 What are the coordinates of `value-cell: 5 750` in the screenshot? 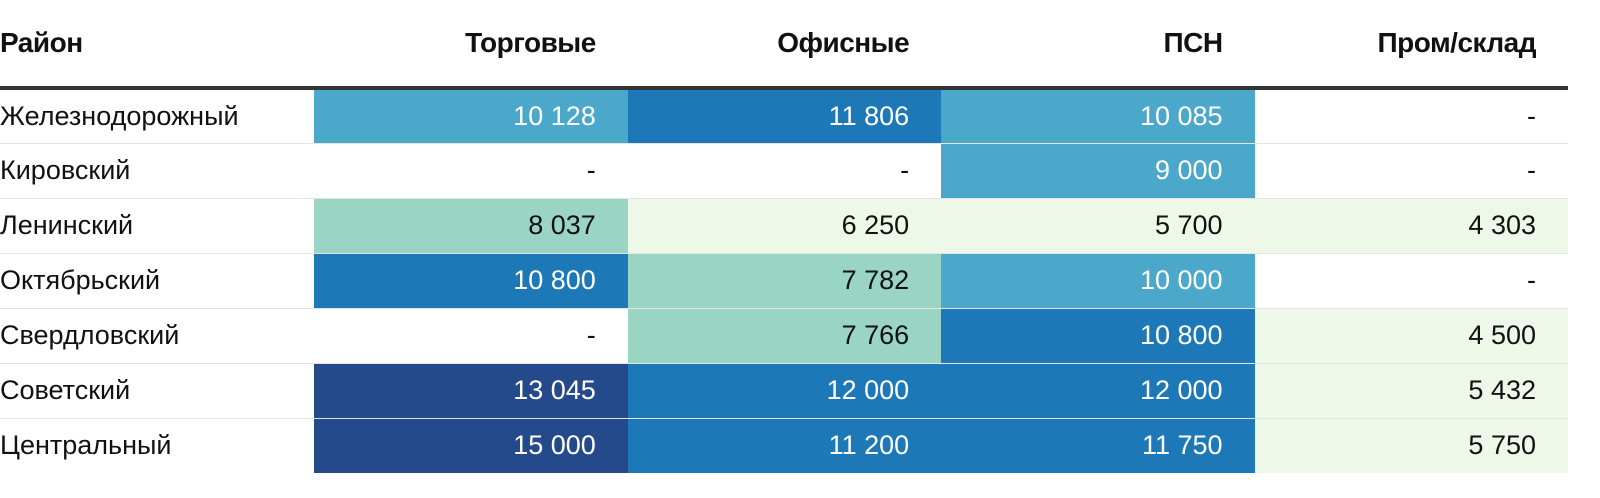 It's located at (1411, 445).